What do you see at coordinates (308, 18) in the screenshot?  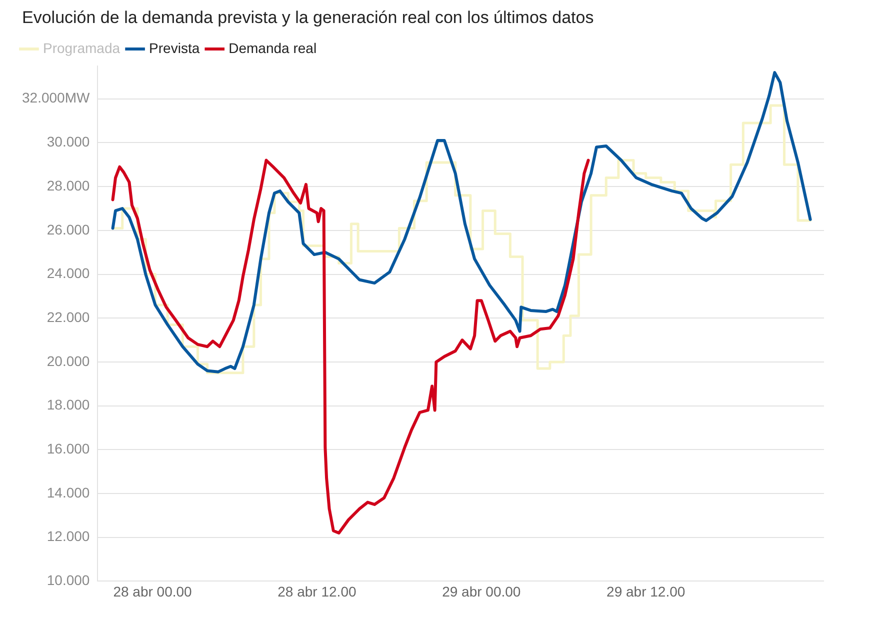 I see `chart-title: Evolución de la demanda prevista y la generación real con los últimos datos` at bounding box center [308, 18].